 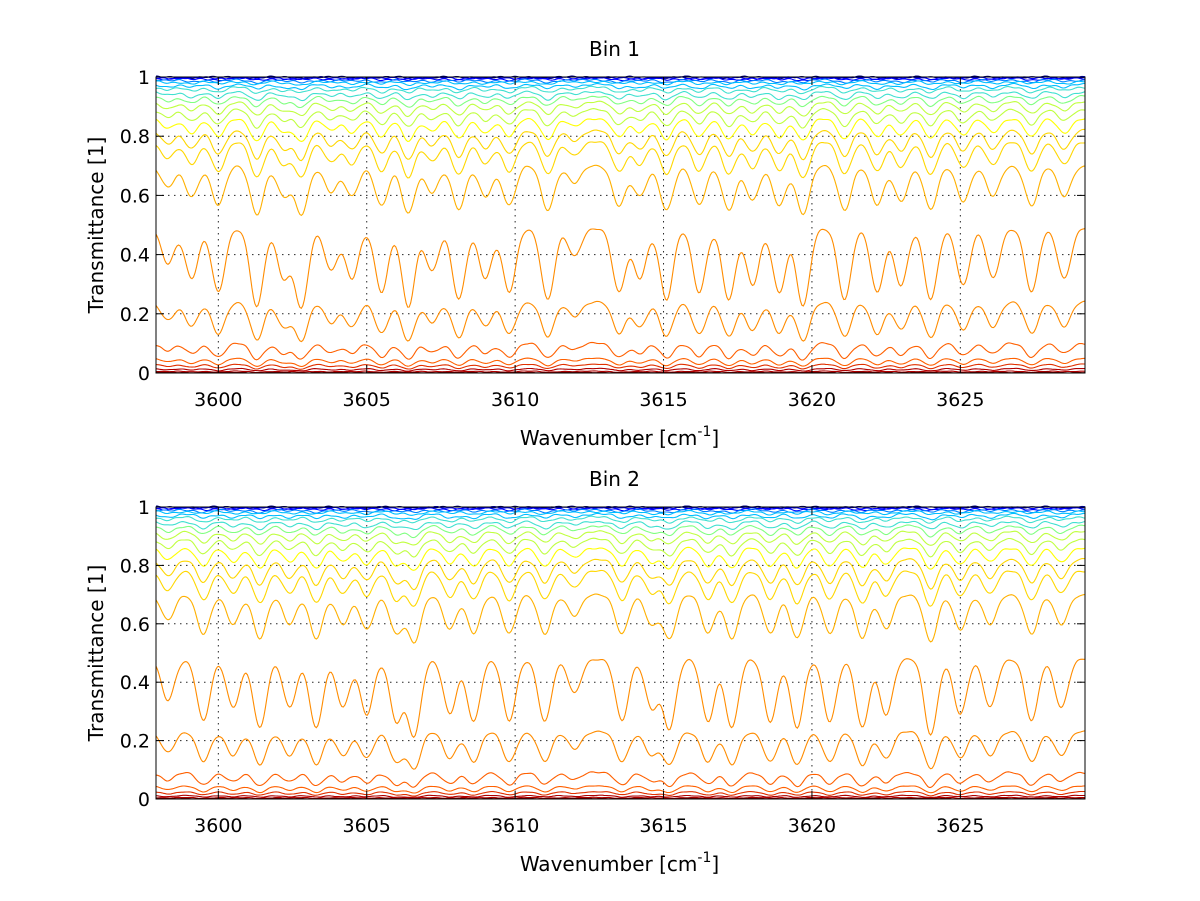 What do you see at coordinates (614, 49) in the screenshot?
I see `chart-title: Bin 1` at bounding box center [614, 49].